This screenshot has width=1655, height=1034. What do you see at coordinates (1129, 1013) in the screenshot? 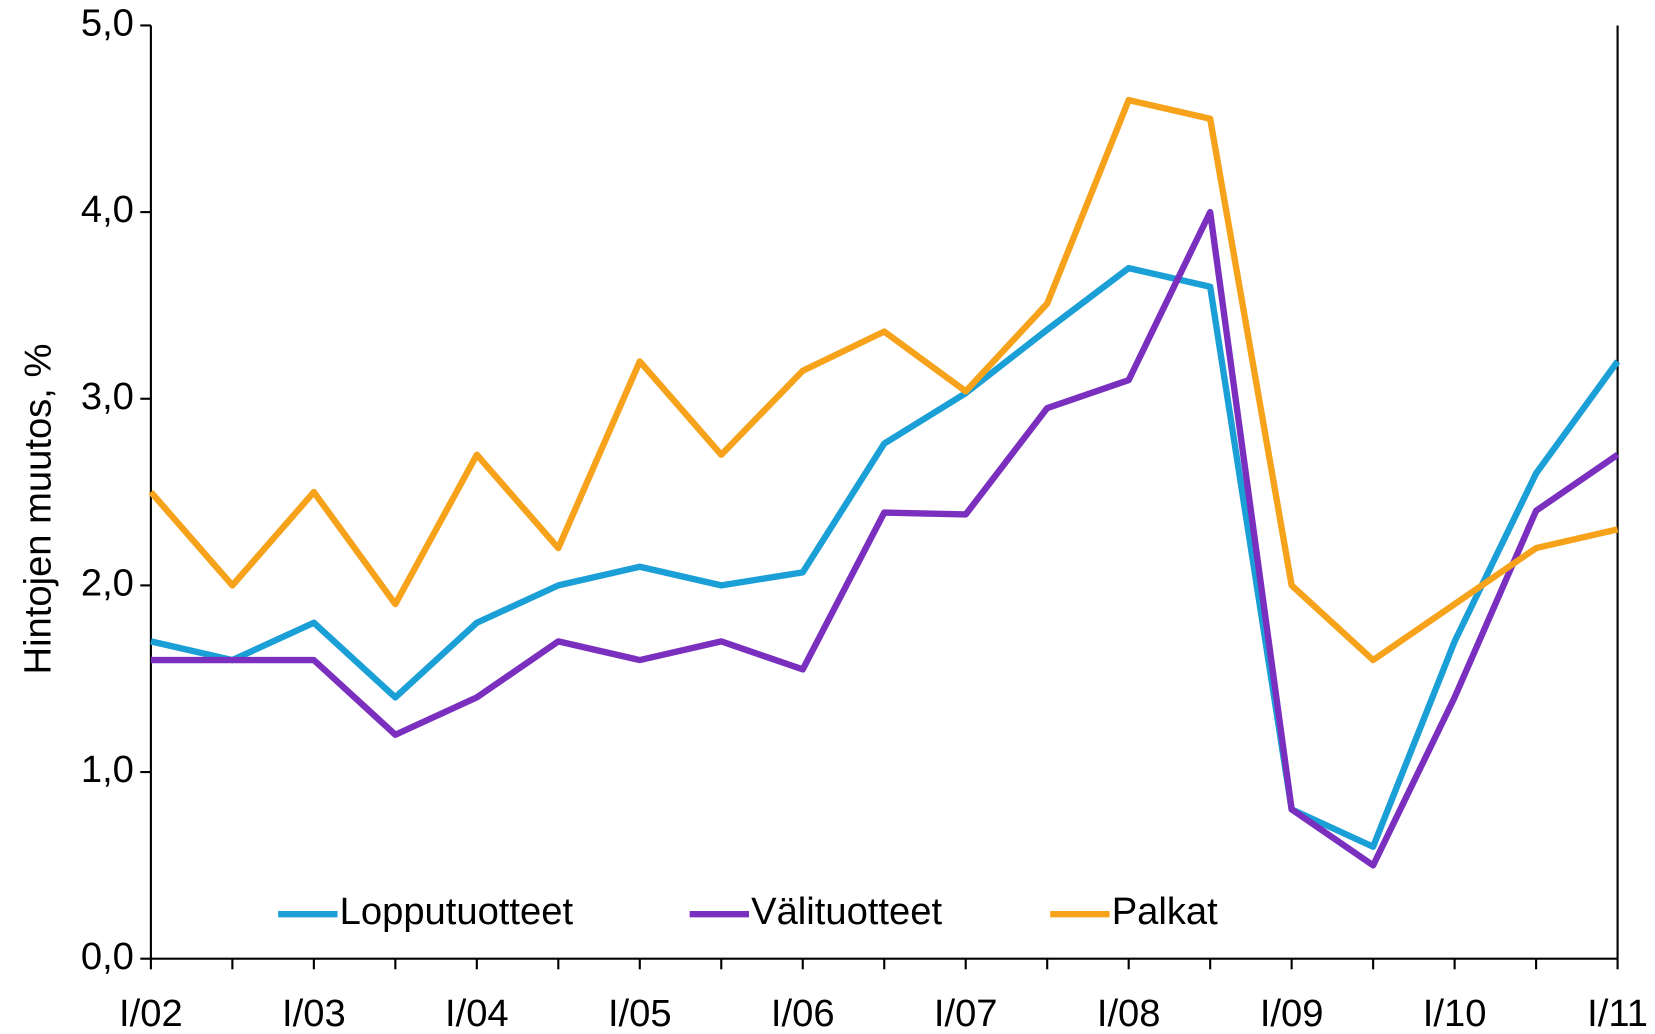
I see `x-tick-label: I/08` at bounding box center [1129, 1013].